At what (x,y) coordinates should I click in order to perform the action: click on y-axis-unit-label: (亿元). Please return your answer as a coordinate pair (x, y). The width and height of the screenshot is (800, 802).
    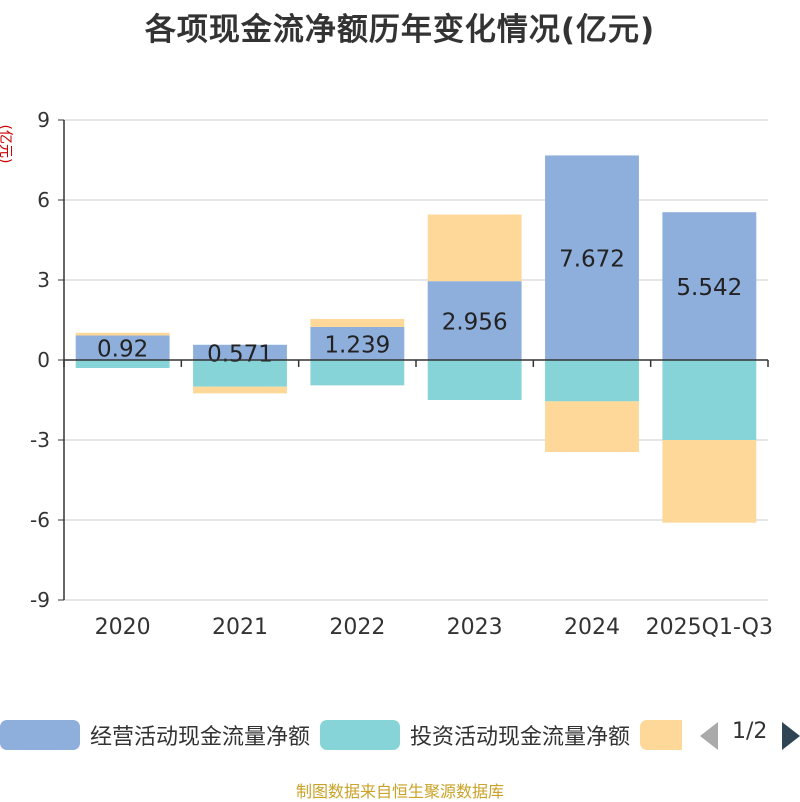
    Looking at the image, I should click on (6, 144).